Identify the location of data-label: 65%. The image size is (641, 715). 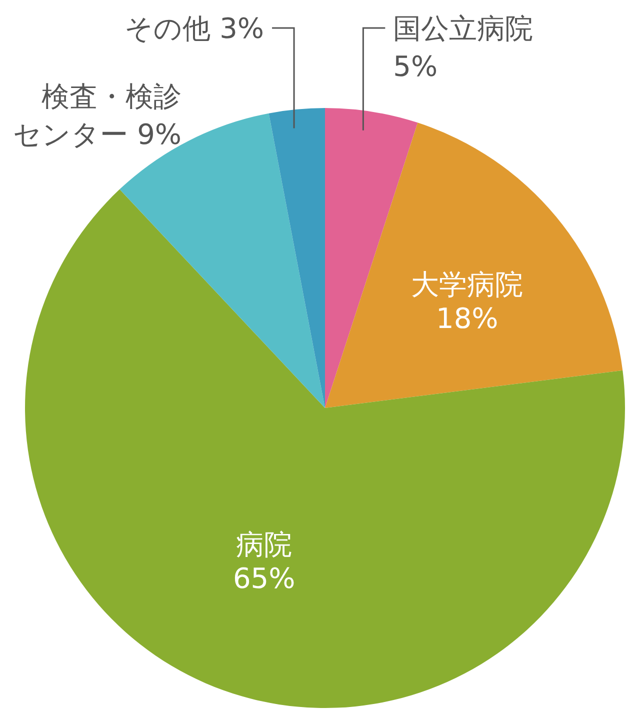
(264, 579).